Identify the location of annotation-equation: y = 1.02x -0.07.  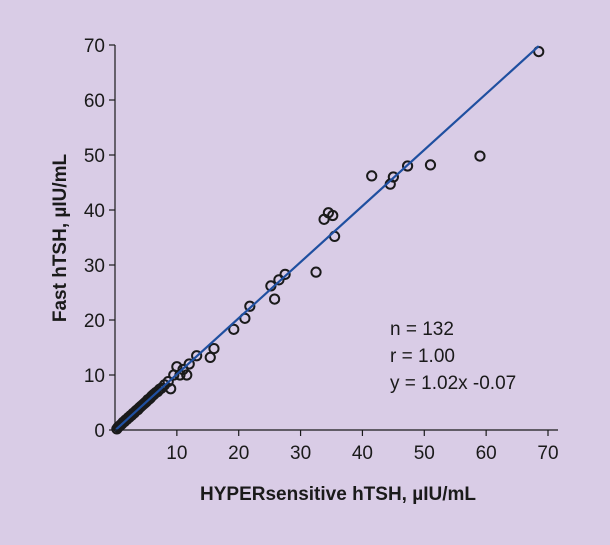
(453, 383).